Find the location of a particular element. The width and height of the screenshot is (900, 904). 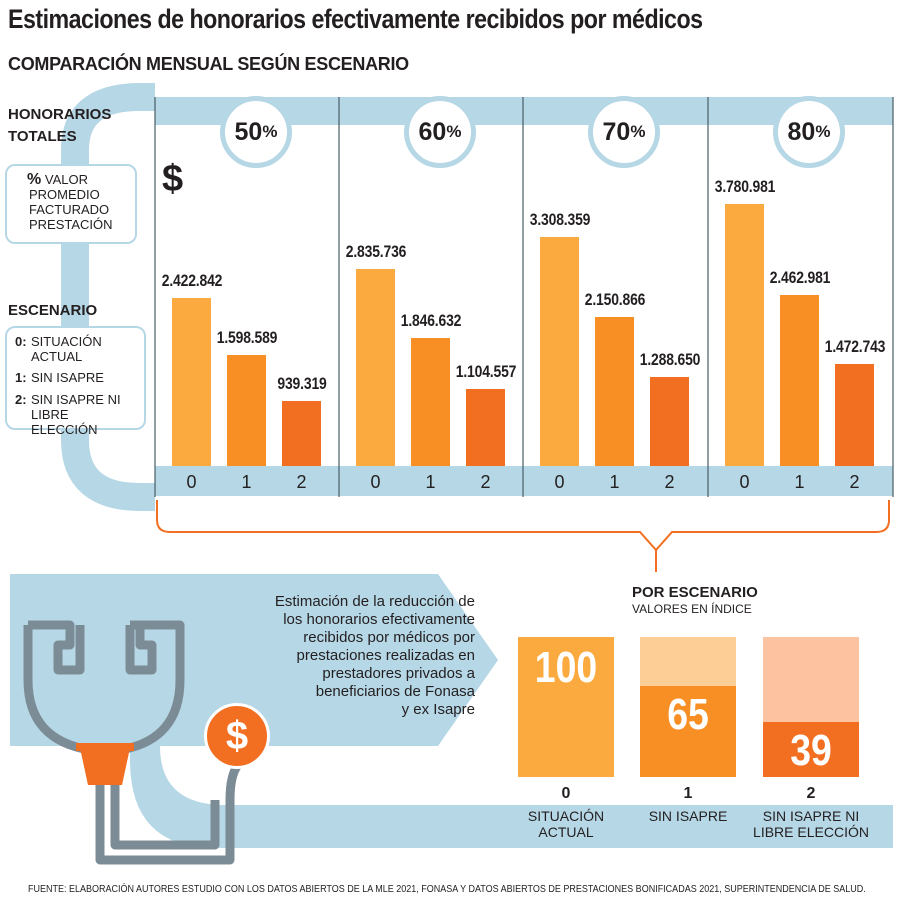

arrow-shape is located at coordinates (254, 660).